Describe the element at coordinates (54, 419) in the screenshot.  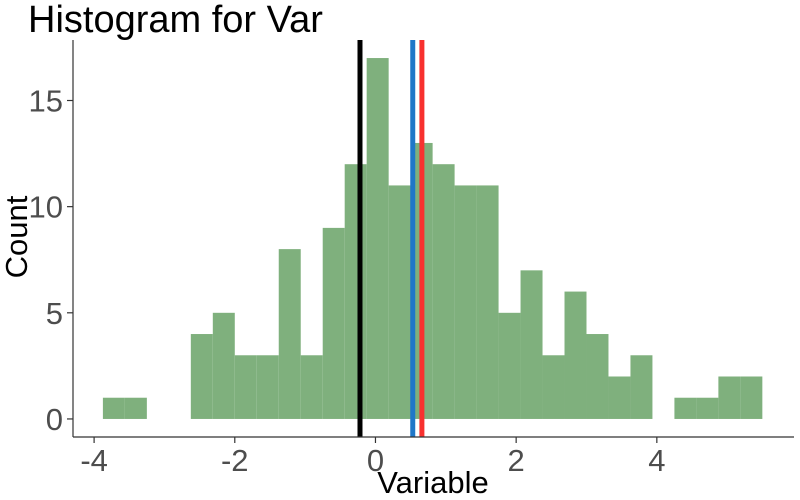
I see `y-tick-label: 0` at that location.